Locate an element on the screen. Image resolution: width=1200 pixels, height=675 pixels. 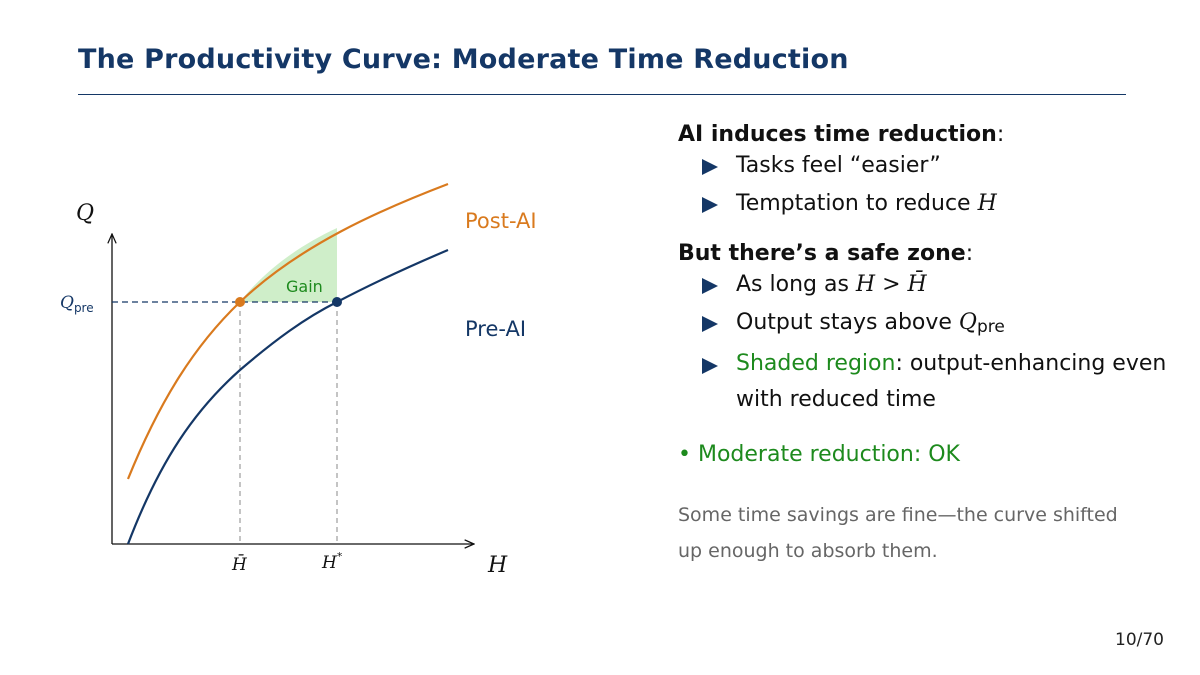
y-axis-label: Q is located at coordinates (85, 213).